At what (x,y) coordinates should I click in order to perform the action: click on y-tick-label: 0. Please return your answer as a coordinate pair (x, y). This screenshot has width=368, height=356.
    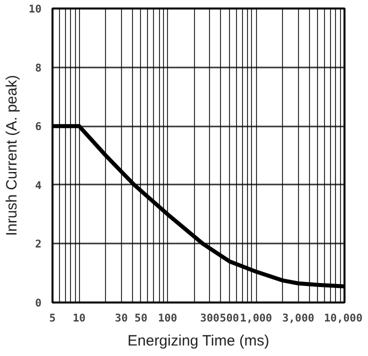
    Looking at the image, I should click on (38, 303).